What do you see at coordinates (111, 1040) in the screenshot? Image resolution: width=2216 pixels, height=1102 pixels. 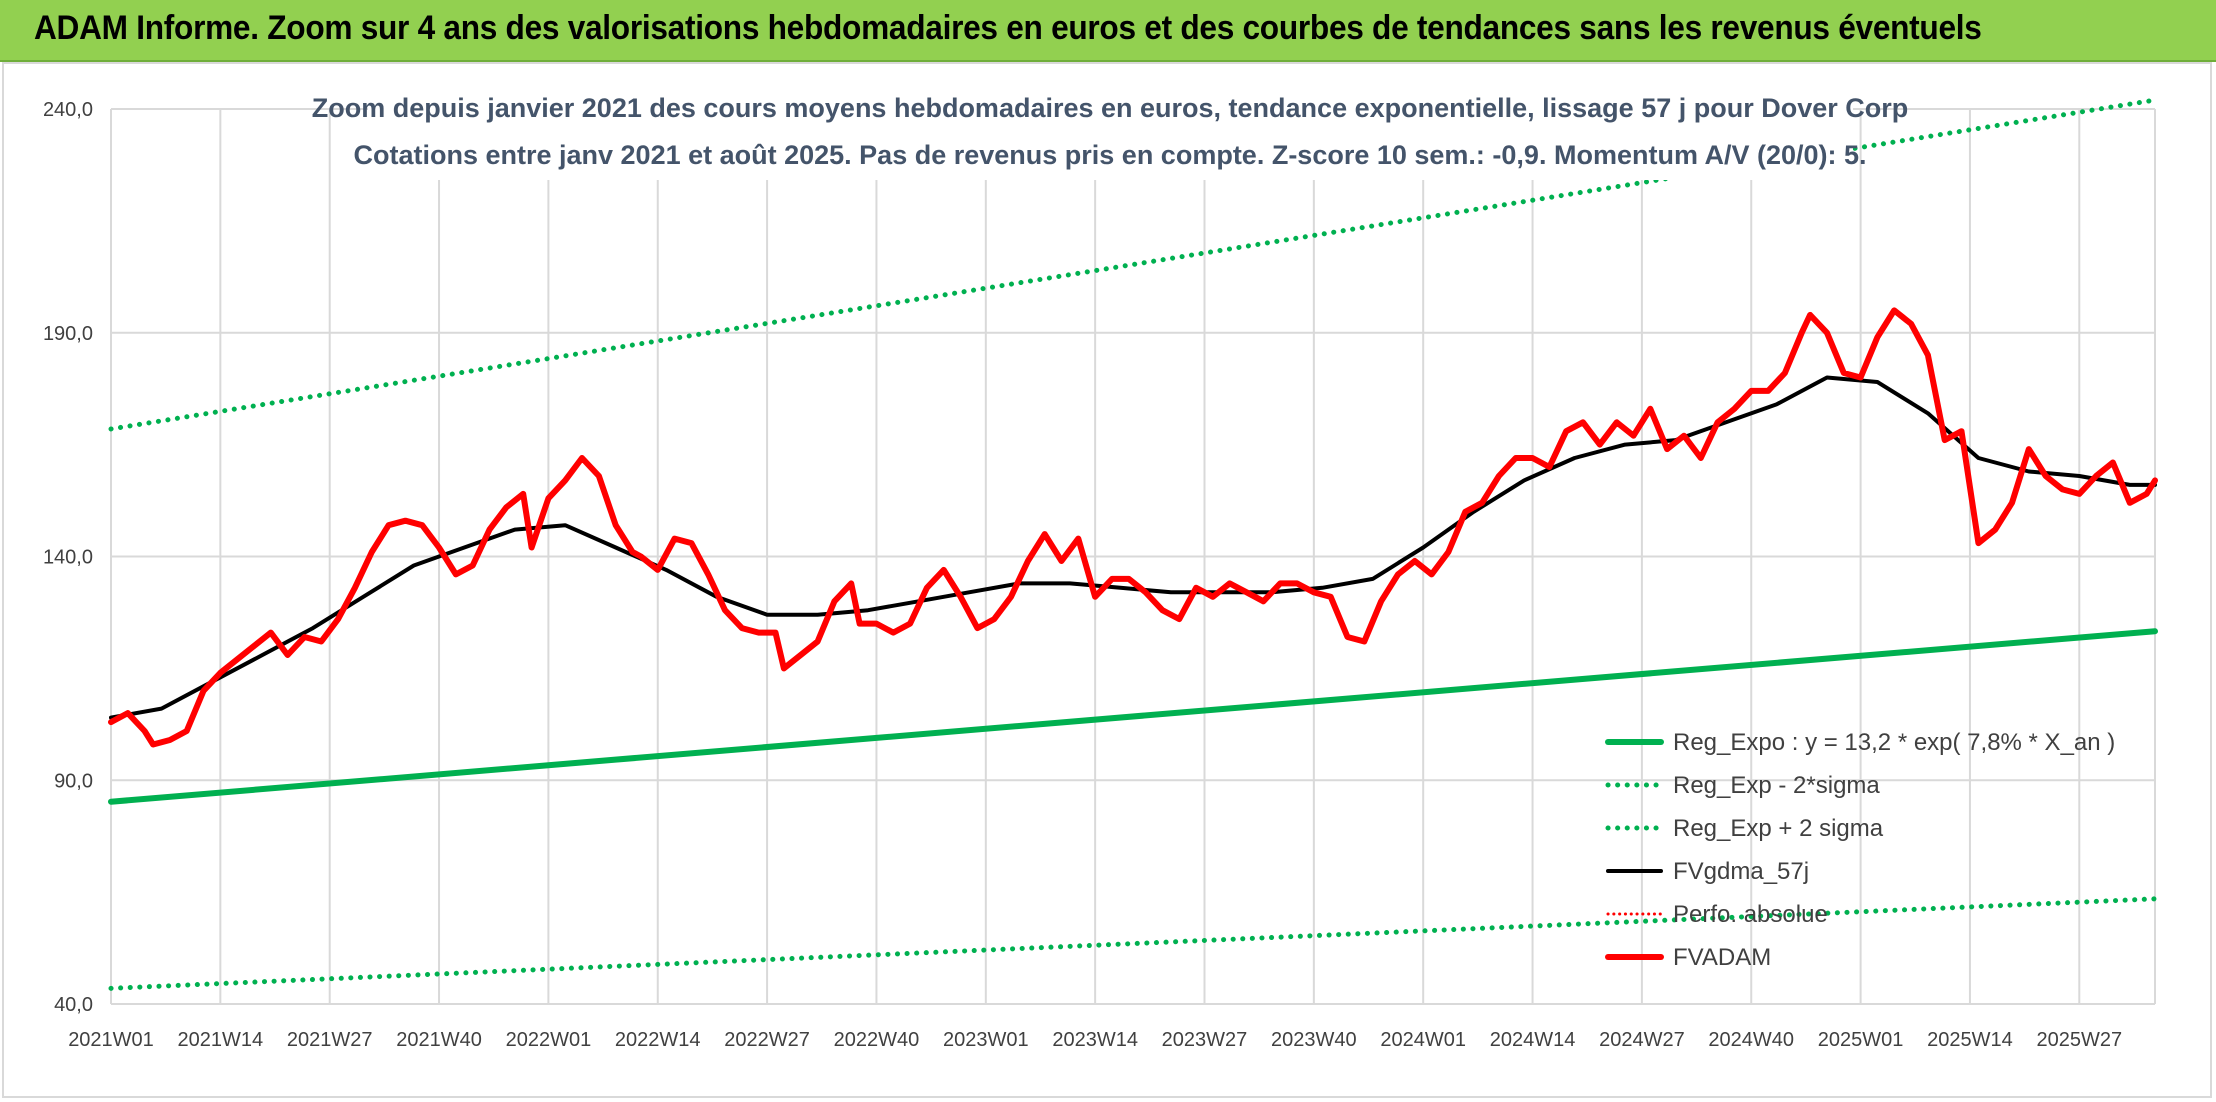 I see `x-tick-label: 2021W01` at bounding box center [111, 1040].